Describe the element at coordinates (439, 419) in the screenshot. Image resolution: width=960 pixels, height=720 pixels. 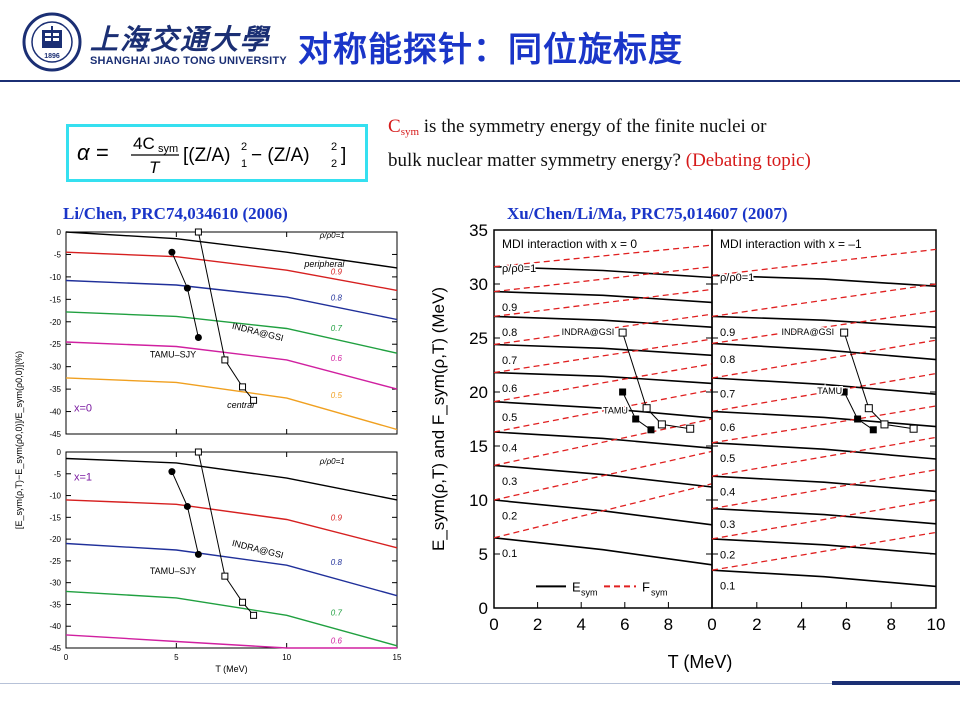
I see `right-y-axis-label: E_sym(ρ,T) and F_sym(ρ,T) (MeV)` at that location.